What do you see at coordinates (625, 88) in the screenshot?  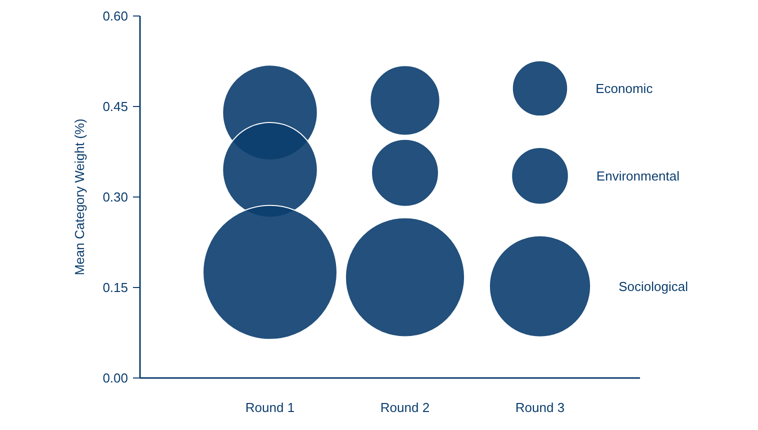 I see `text: Economic` at bounding box center [625, 88].